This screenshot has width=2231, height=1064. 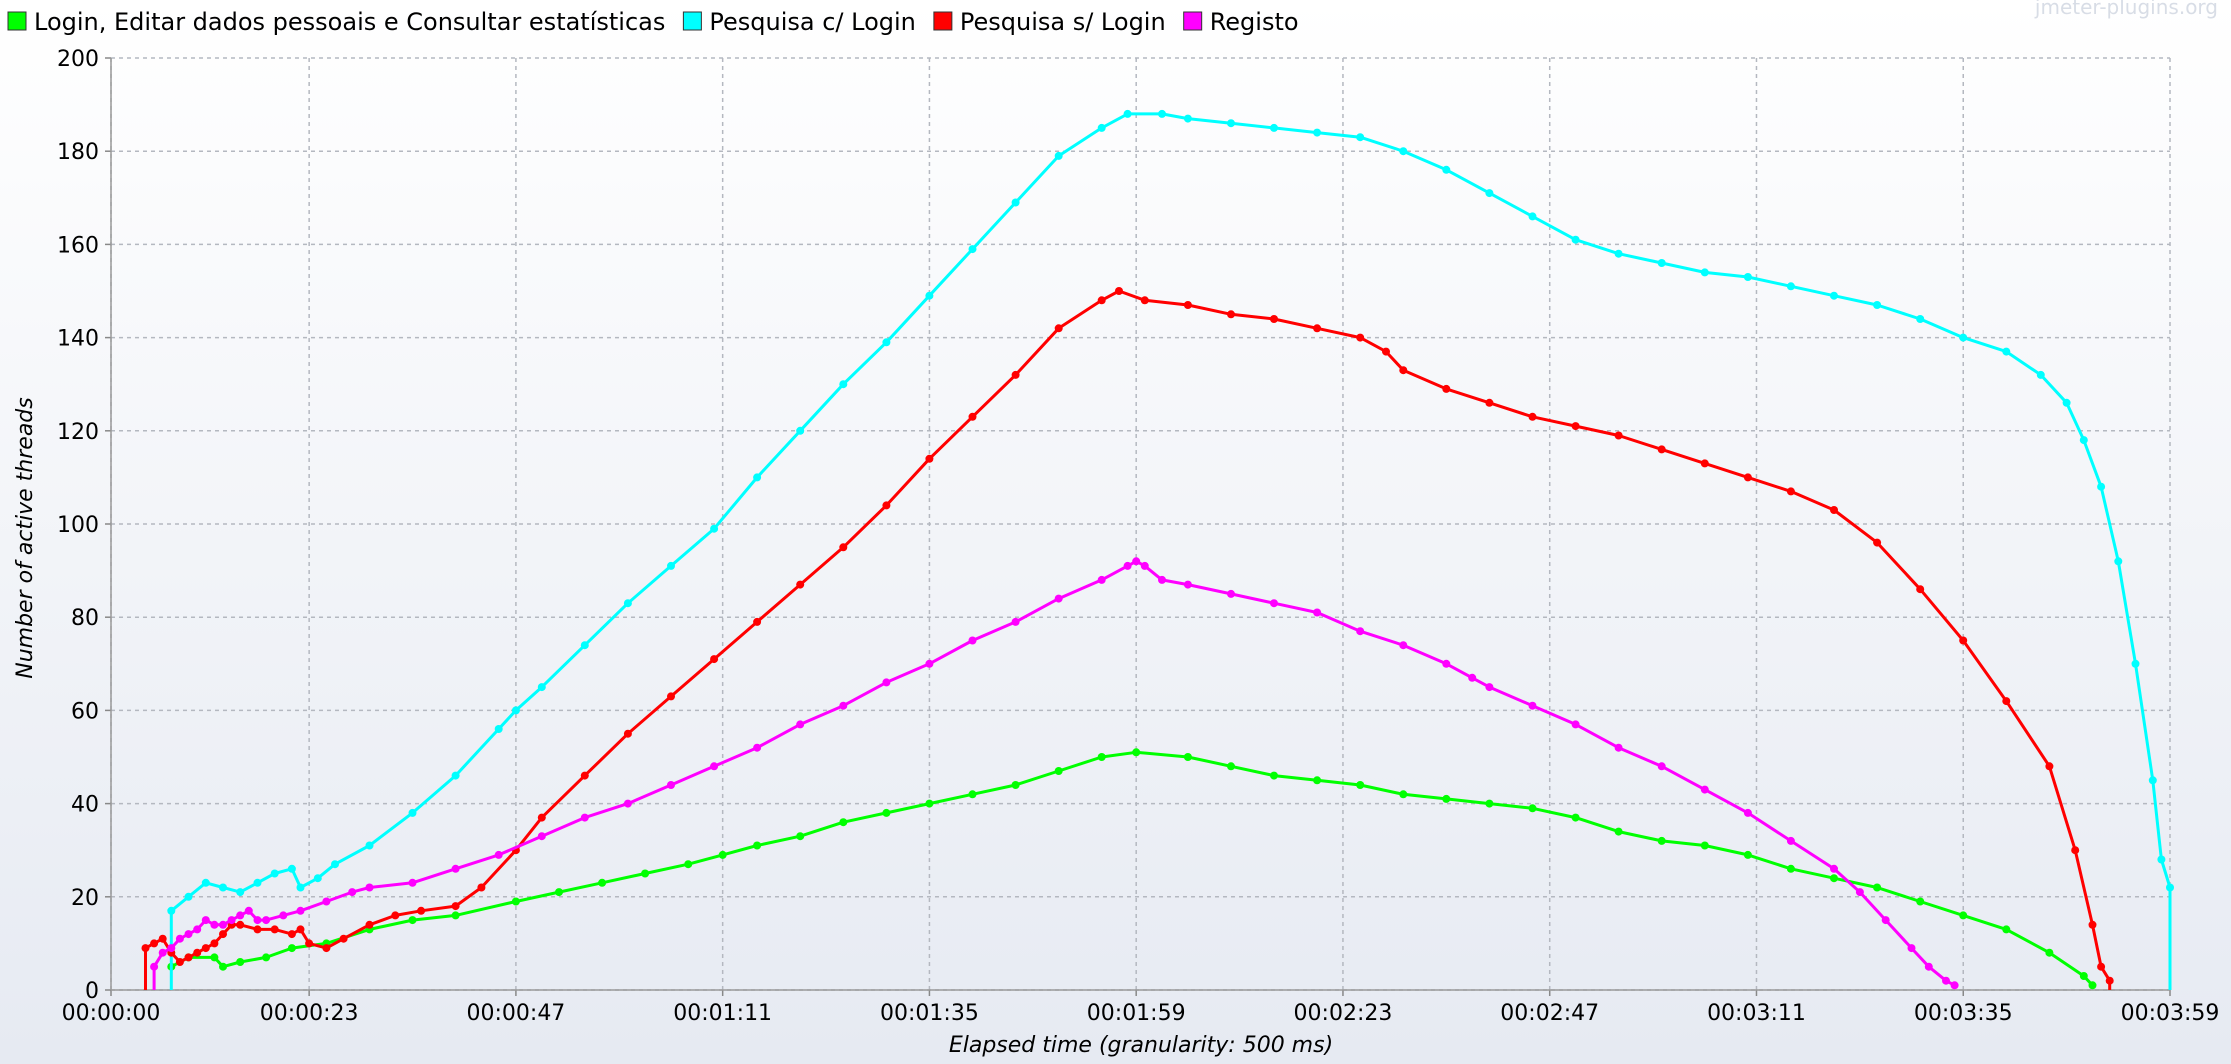 I want to click on legend-label: Pesquisa s/ Login, so click(x=1063, y=22).